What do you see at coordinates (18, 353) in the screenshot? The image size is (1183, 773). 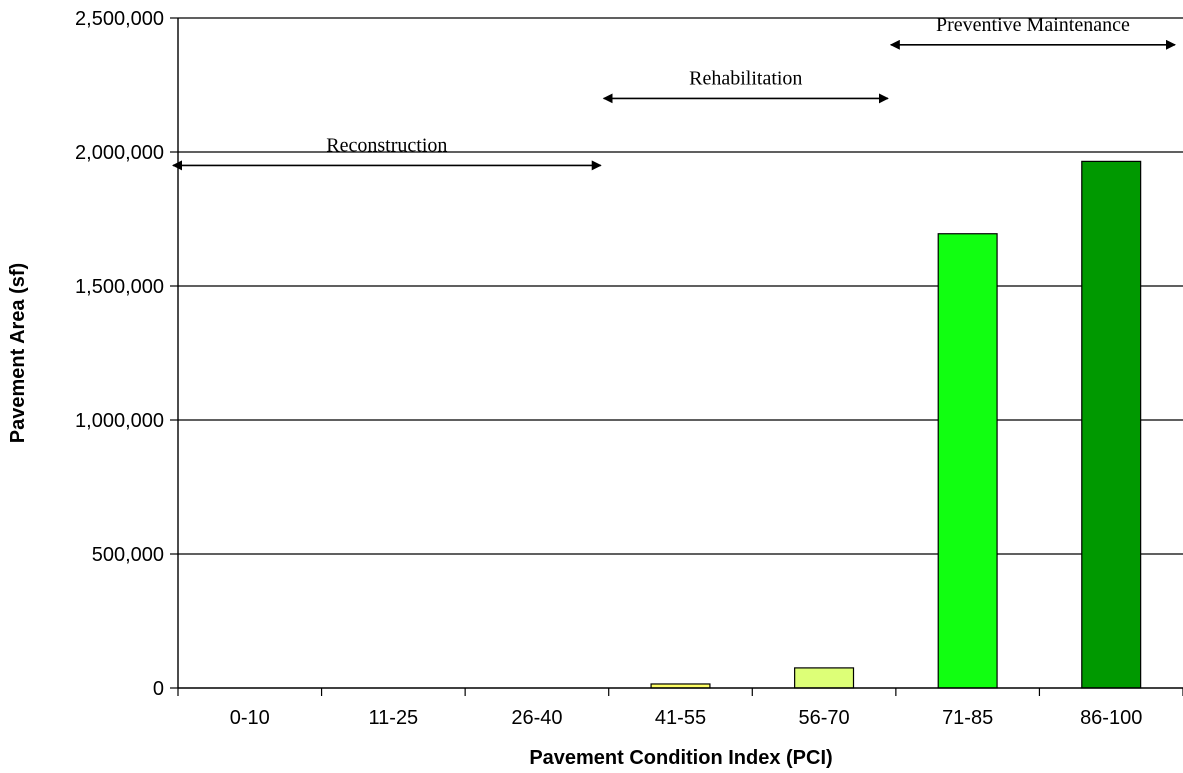 I see `y-axis-title: Pavement Area (sf)` at bounding box center [18, 353].